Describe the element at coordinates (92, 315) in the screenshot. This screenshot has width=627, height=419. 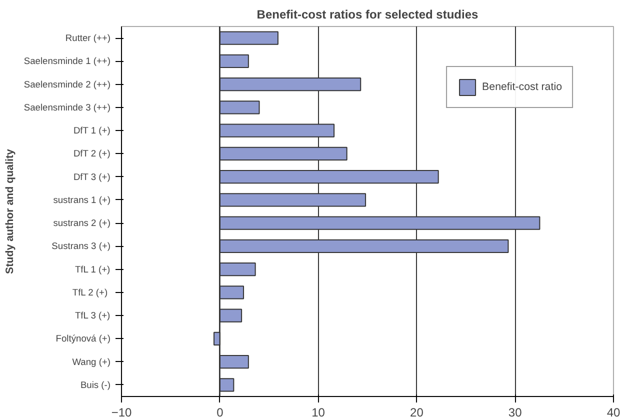
I see `y-tick-label: TfL 3 (+)` at that location.